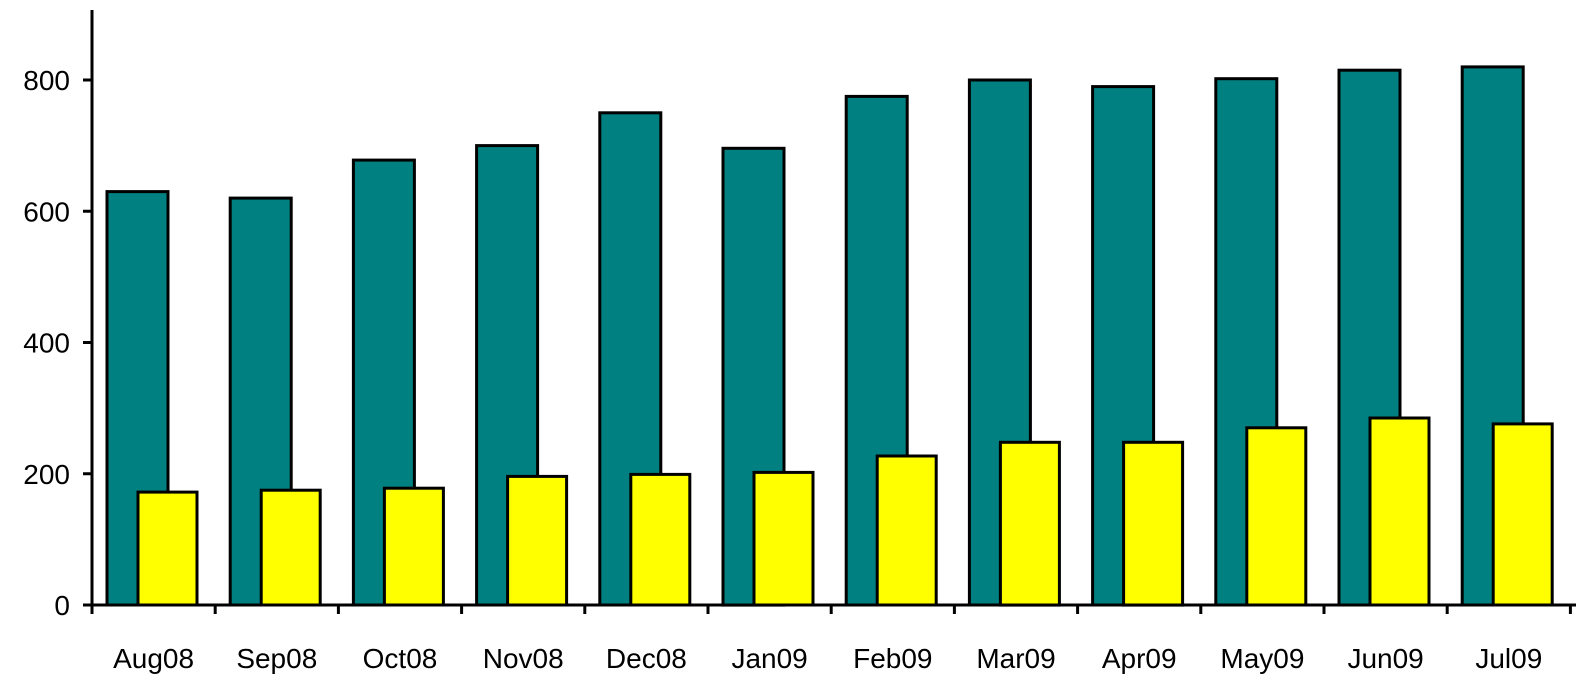 Image resolution: width=1576 pixels, height=678 pixels. What do you see at coordinates (769, 658) in the screenshot?
I see `x-tick-label-jan09: Jan09` at bounding box center [769, 658].